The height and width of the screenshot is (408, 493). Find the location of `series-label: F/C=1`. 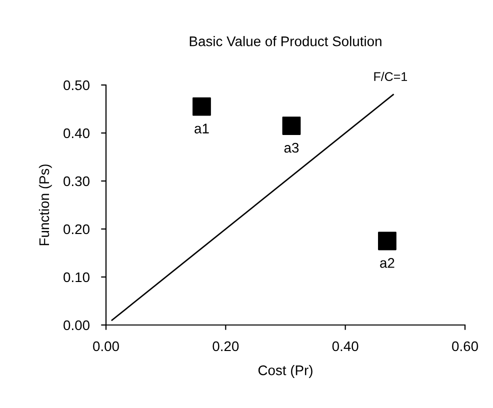

series-label: F/C=1 is located at coordinates (391, 77).